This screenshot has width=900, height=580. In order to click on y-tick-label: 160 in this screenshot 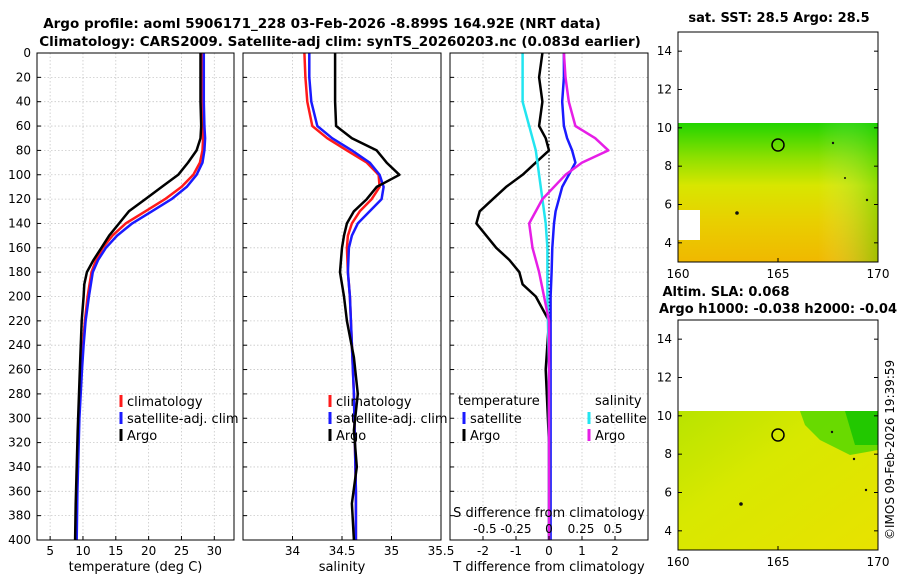, I will do `click(19, 248)`.